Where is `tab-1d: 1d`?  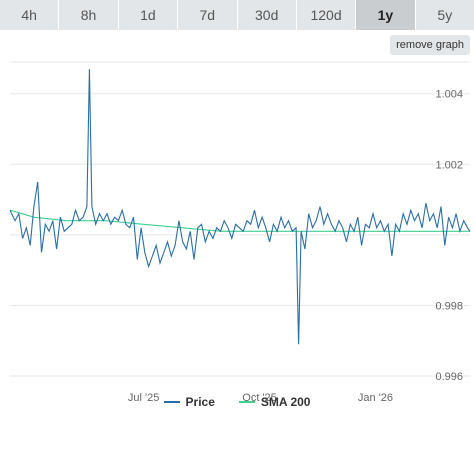 tab-1d: 1d is located at coordinates (148, 15).